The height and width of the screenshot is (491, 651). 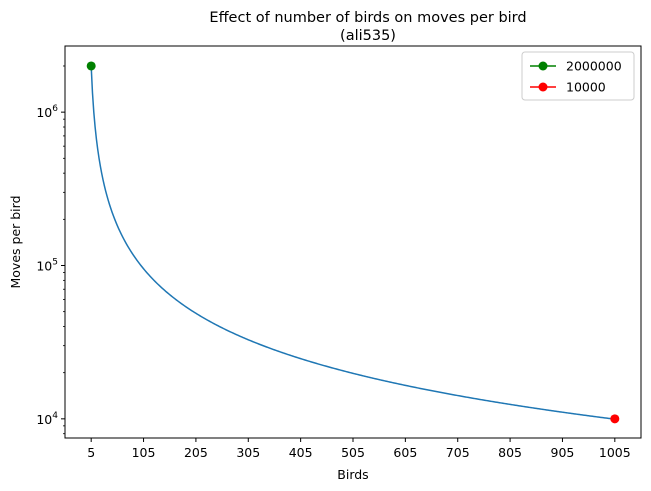 What do you see at coordinates (594, 66) in the screenshot?
I see `legend-label: 2000000` at bounding box center [594, 66].